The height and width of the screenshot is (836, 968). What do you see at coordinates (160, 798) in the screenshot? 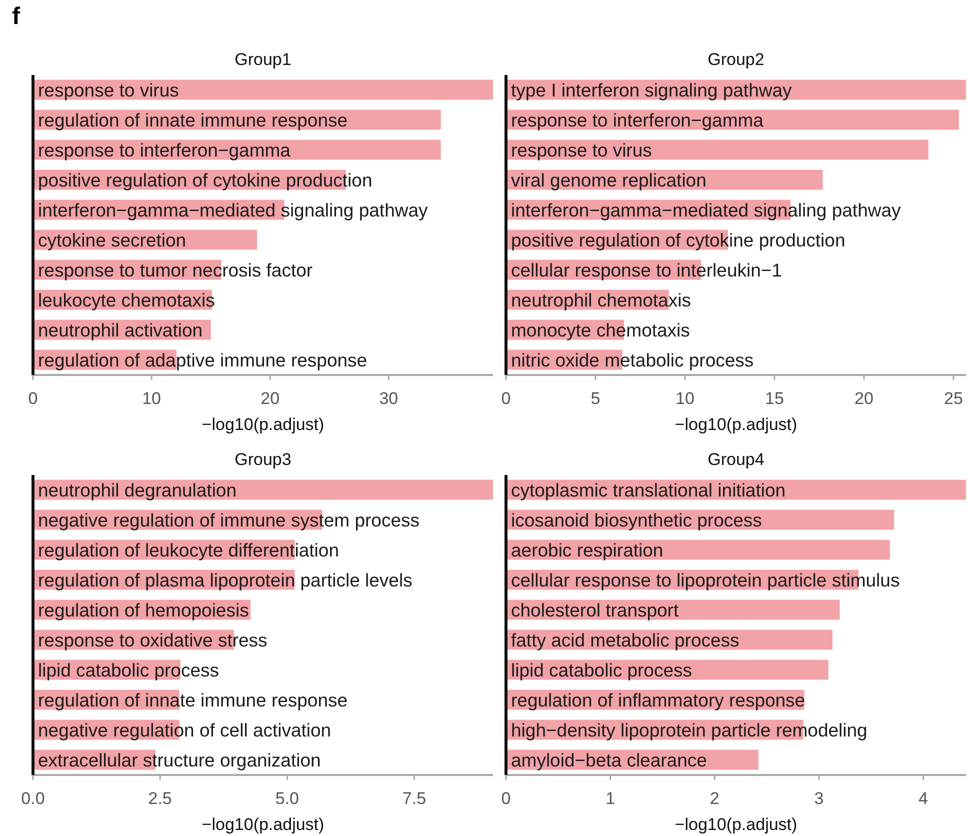
I see `x-tick-label: 2.5` at bounding box center [160, 798].